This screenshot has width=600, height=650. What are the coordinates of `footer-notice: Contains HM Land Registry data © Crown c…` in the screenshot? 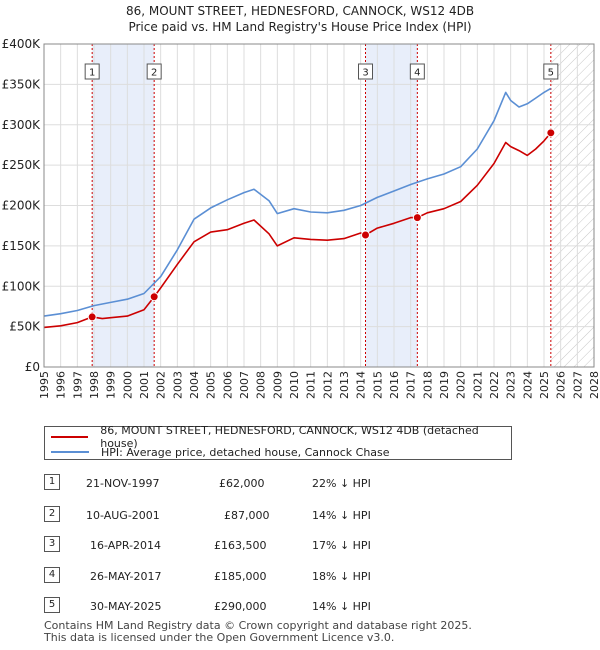 It's located at (258, 632).